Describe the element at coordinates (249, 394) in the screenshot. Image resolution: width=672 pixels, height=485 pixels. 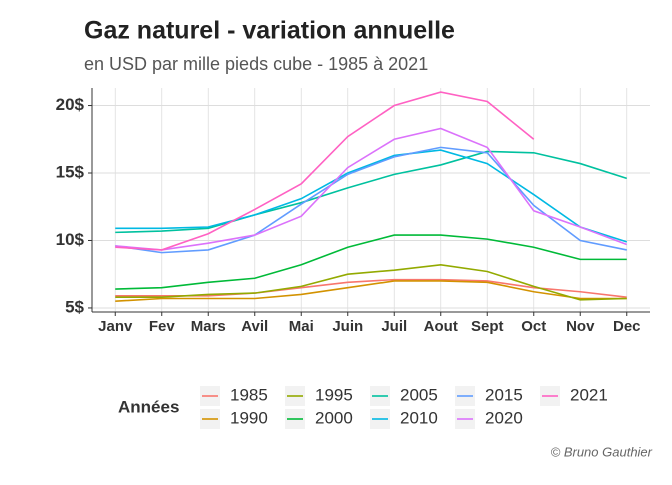
I see `legend-label: 1985` at that location.